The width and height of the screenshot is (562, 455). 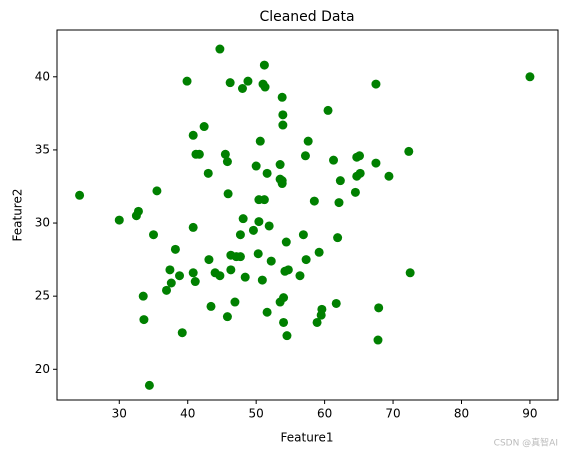 I want to click on y-tick-label: 35, so click(x=42, y=149).